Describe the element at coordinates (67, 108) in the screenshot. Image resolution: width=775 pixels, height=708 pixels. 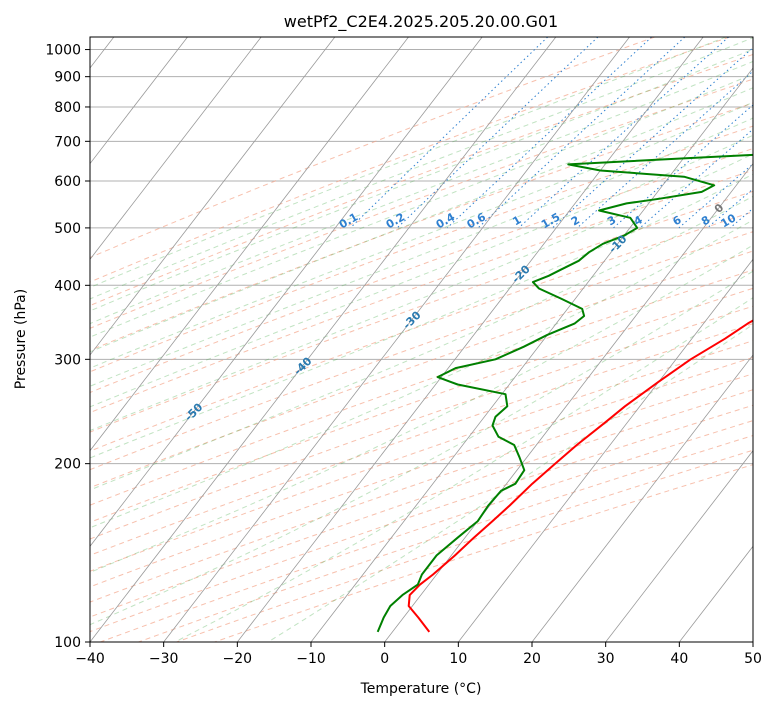
I see `y-tick-label: 800` at that location.